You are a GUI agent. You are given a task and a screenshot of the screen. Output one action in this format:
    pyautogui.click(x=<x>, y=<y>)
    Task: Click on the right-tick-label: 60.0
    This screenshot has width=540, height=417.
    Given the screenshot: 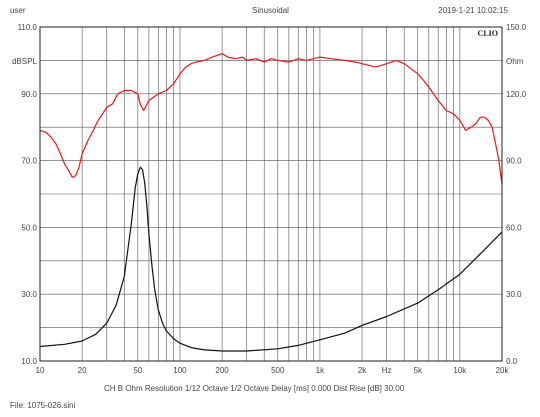 What is the action you would take?
    pyautogui.click(x=514, y=227)
    